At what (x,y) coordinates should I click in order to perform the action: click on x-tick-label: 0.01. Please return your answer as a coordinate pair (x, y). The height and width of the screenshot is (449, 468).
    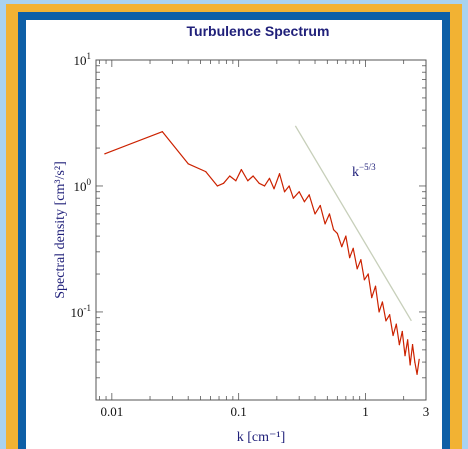
    Looking at the image, I should click on (111, 411).